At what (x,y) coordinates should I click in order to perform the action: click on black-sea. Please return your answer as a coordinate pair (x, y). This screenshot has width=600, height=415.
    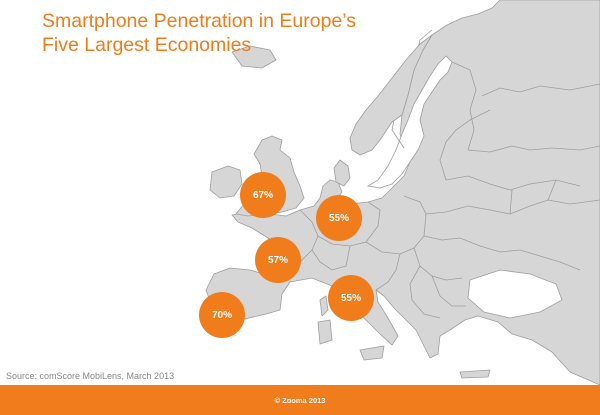
    Looking at the image, I should click on (515, 294).